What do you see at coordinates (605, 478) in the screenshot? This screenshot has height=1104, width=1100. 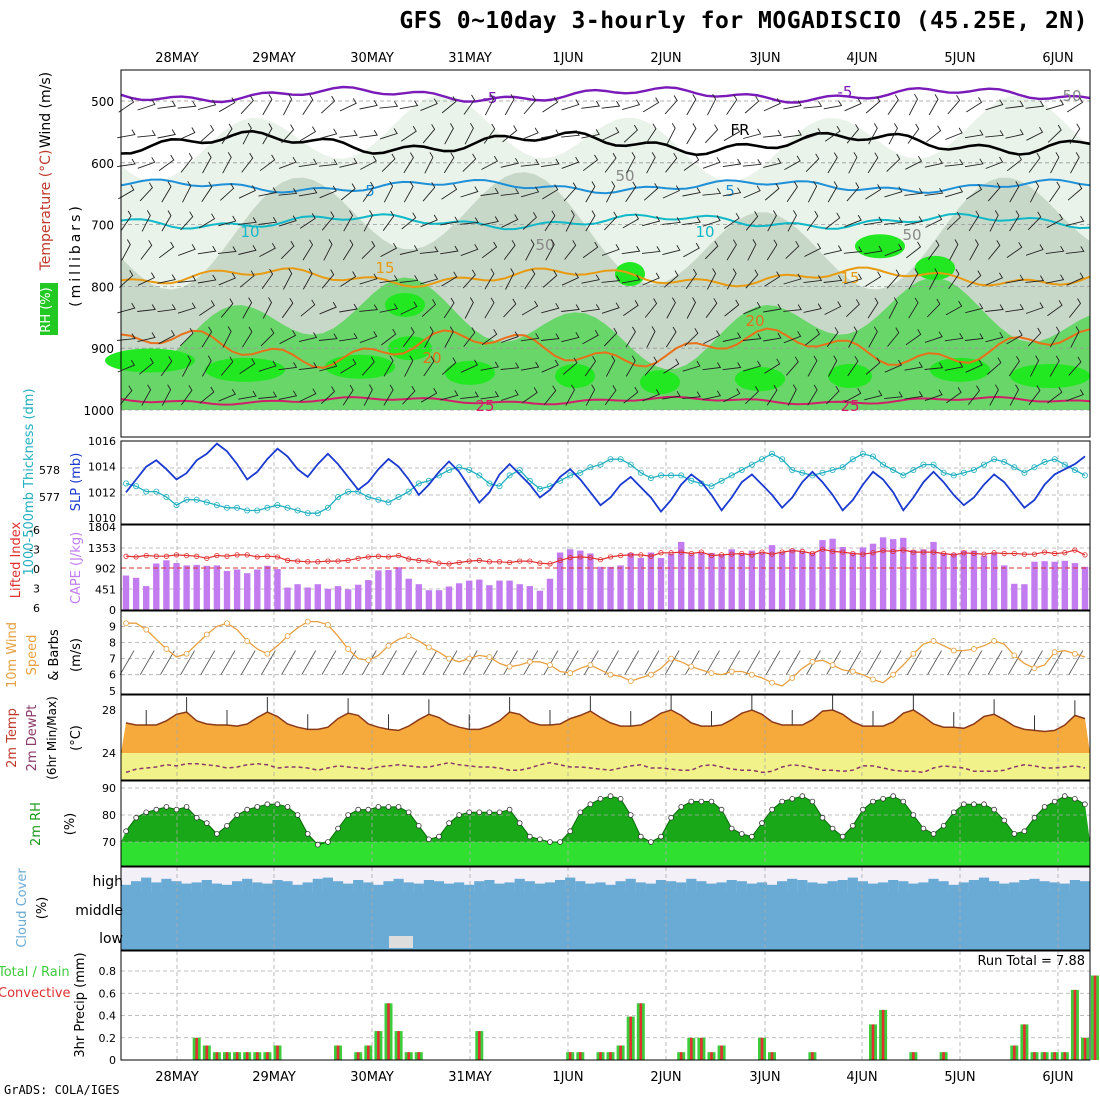 I see `slp-line` at bounding box center [605, 478].